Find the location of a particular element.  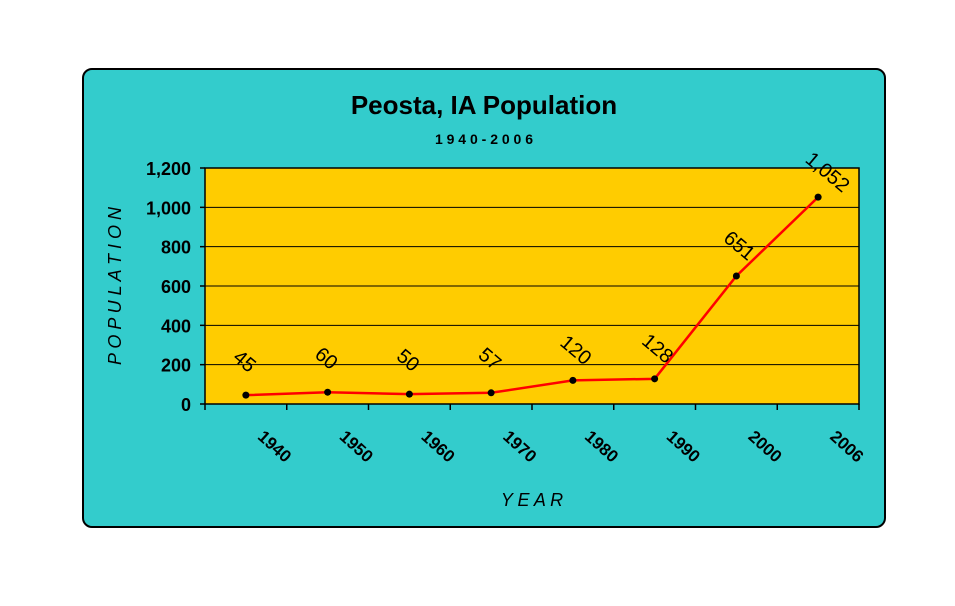

x-tick-label: 2006 is located at coordinates (846, 446).